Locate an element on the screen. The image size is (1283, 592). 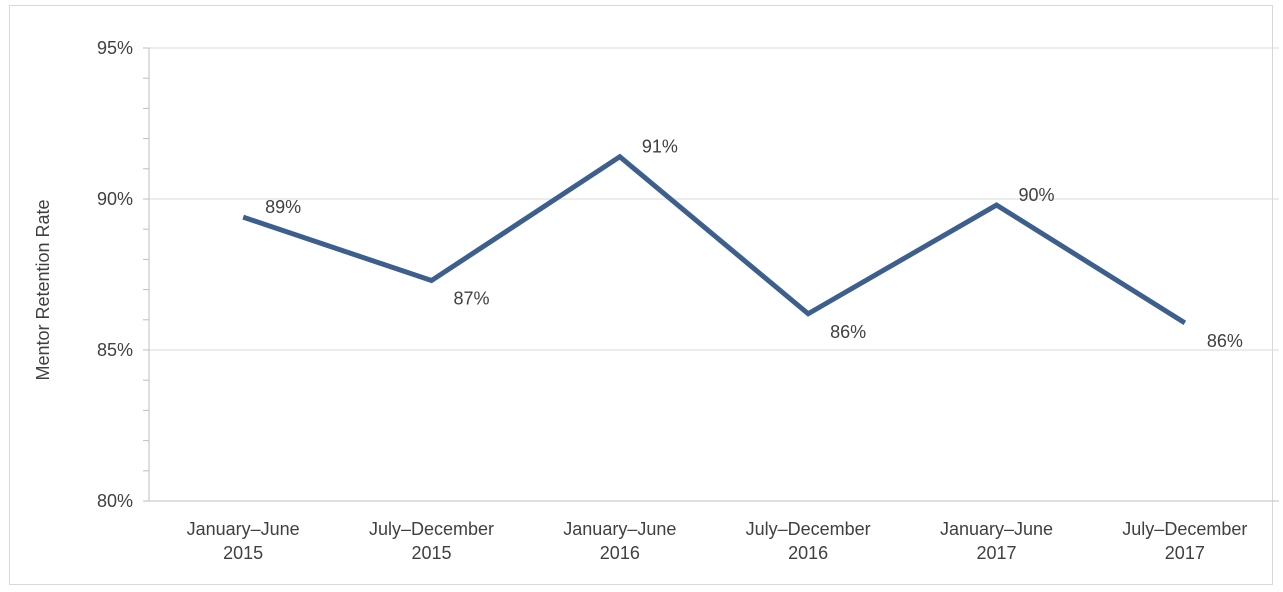
x-category-label: January–June 2015 is located at coordinates (243, 541).